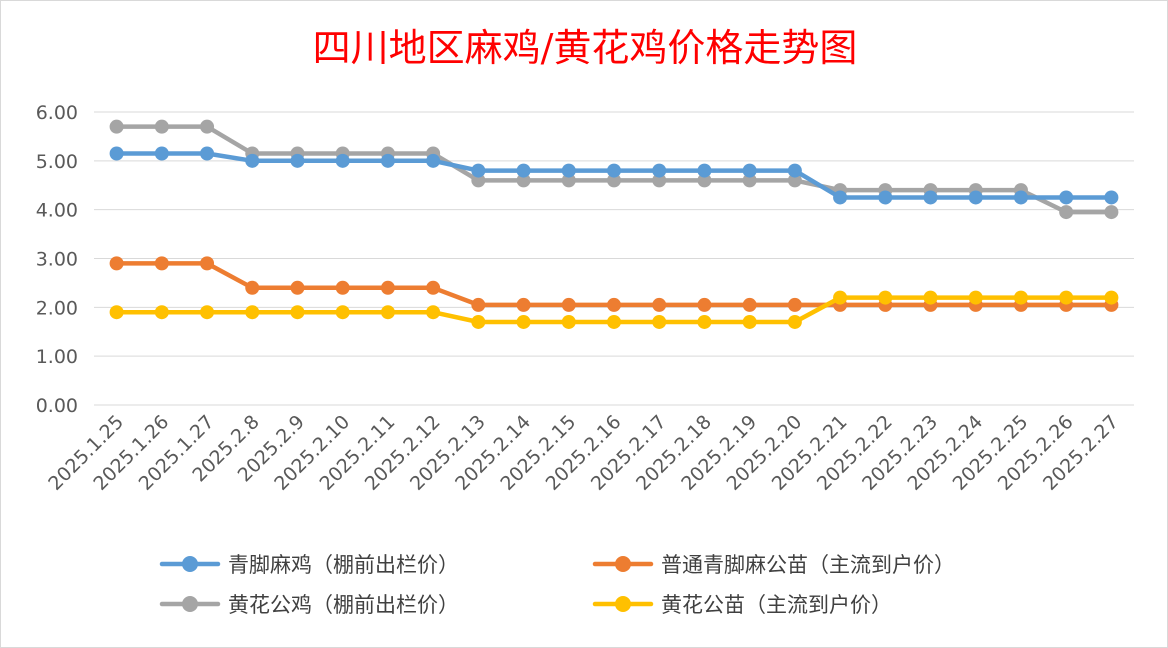 This screenshot has width=1168, height=648. What do you see at coordinates (57, 406) in the screenshot?
I see `y-tick-label: 0.00` at bounding box center [57, 406].